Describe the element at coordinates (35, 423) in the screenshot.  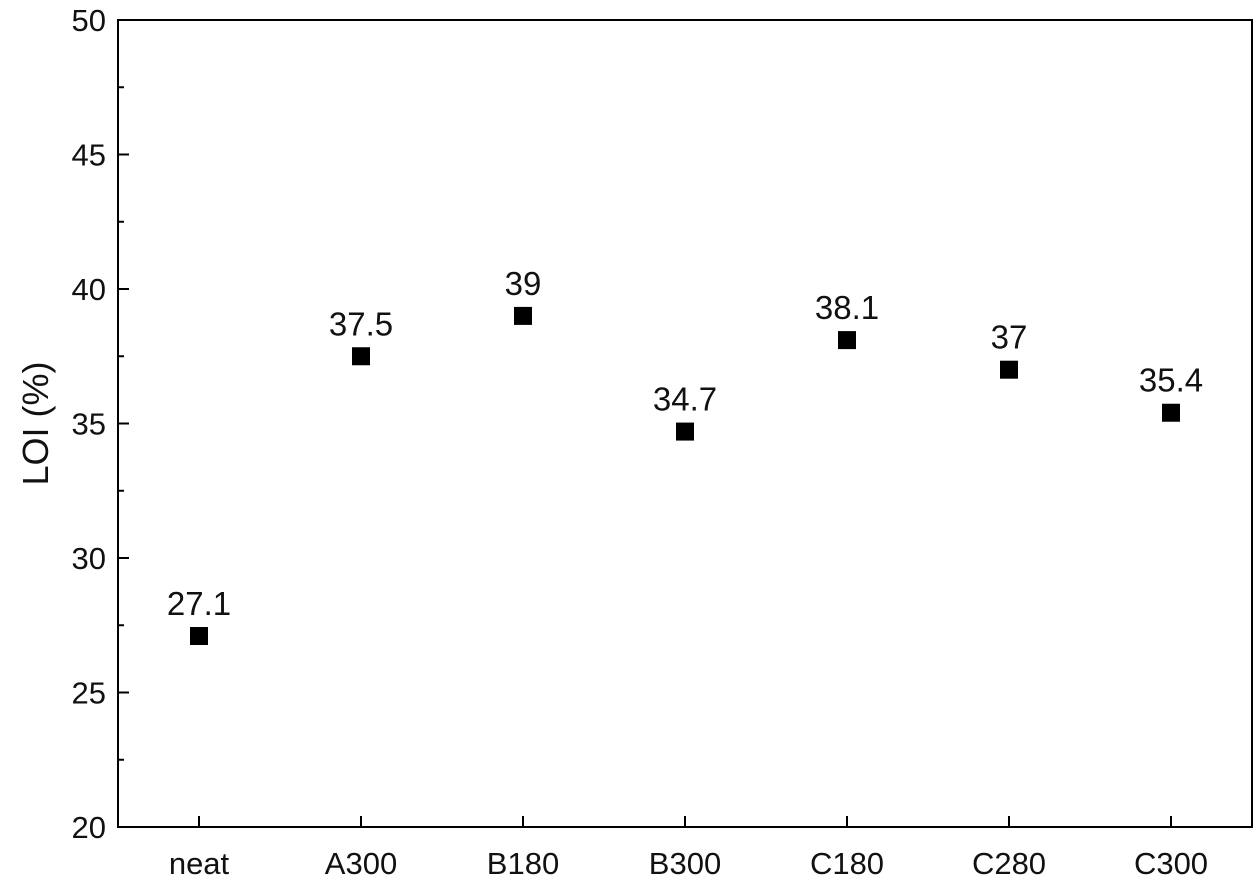
I see `y-axis-title: LOI (%)` at that location.